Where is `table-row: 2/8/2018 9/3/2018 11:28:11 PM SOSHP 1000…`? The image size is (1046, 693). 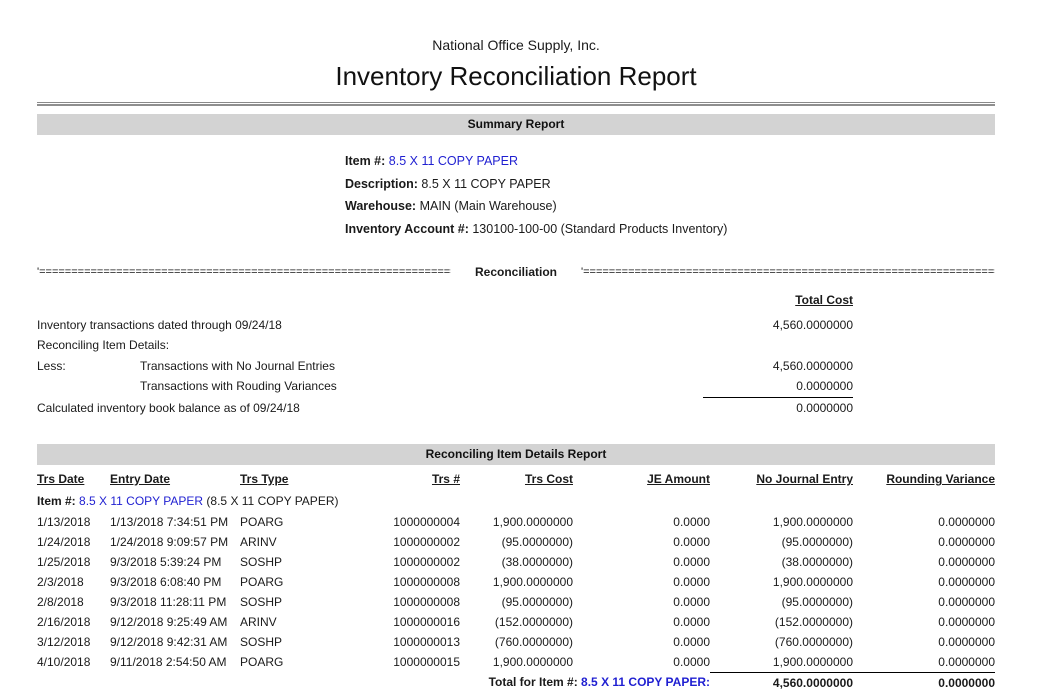 table-row: 2/8/2018 9/3/2018 11:28:11 PM SOSHP 1000… is located at coordinates (516, 602).